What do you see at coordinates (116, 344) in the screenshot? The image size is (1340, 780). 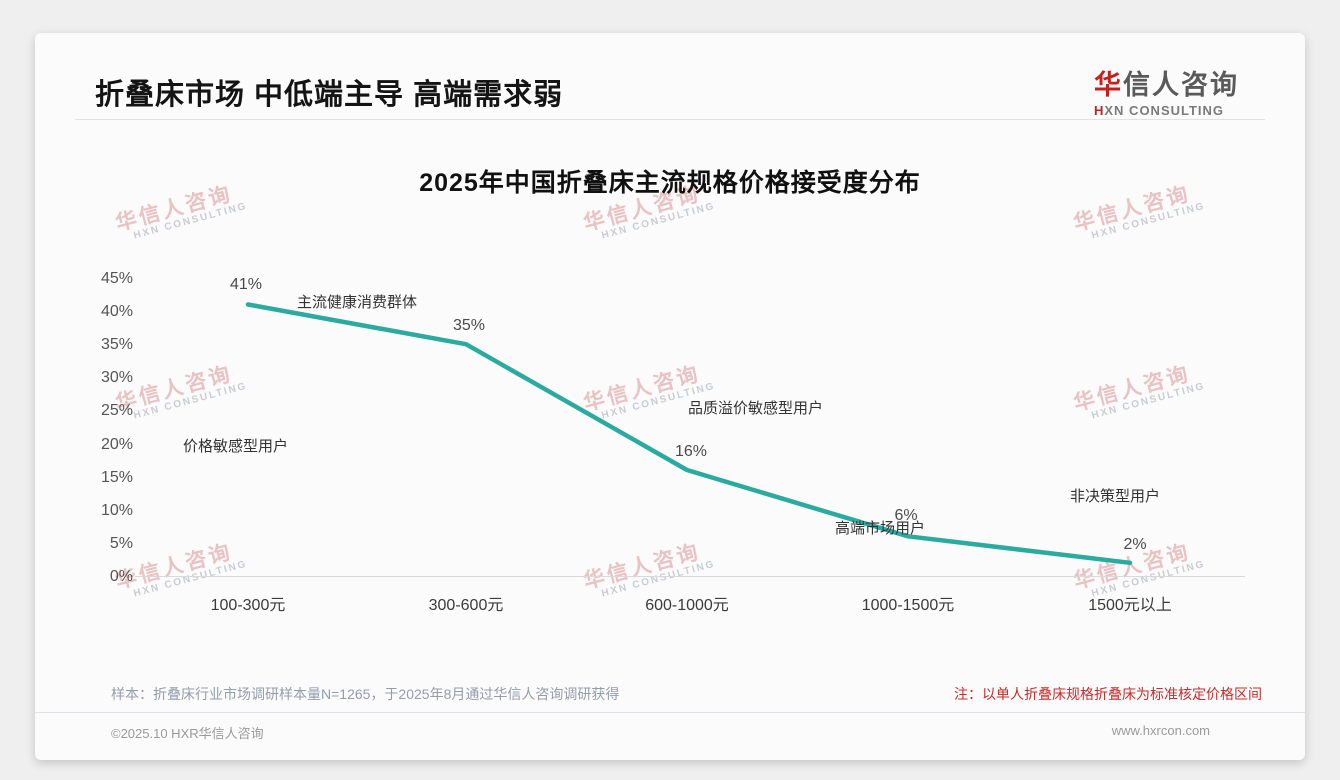 I see `y-tick-label: 35%` at bounding box center [116, 344].